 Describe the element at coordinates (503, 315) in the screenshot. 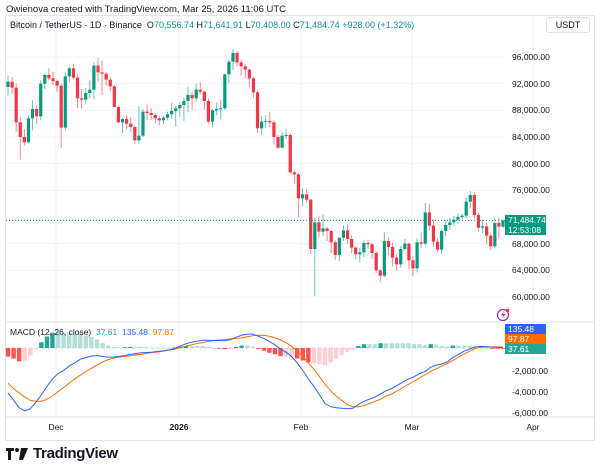

I see `alert-lightning-icon` at that location.